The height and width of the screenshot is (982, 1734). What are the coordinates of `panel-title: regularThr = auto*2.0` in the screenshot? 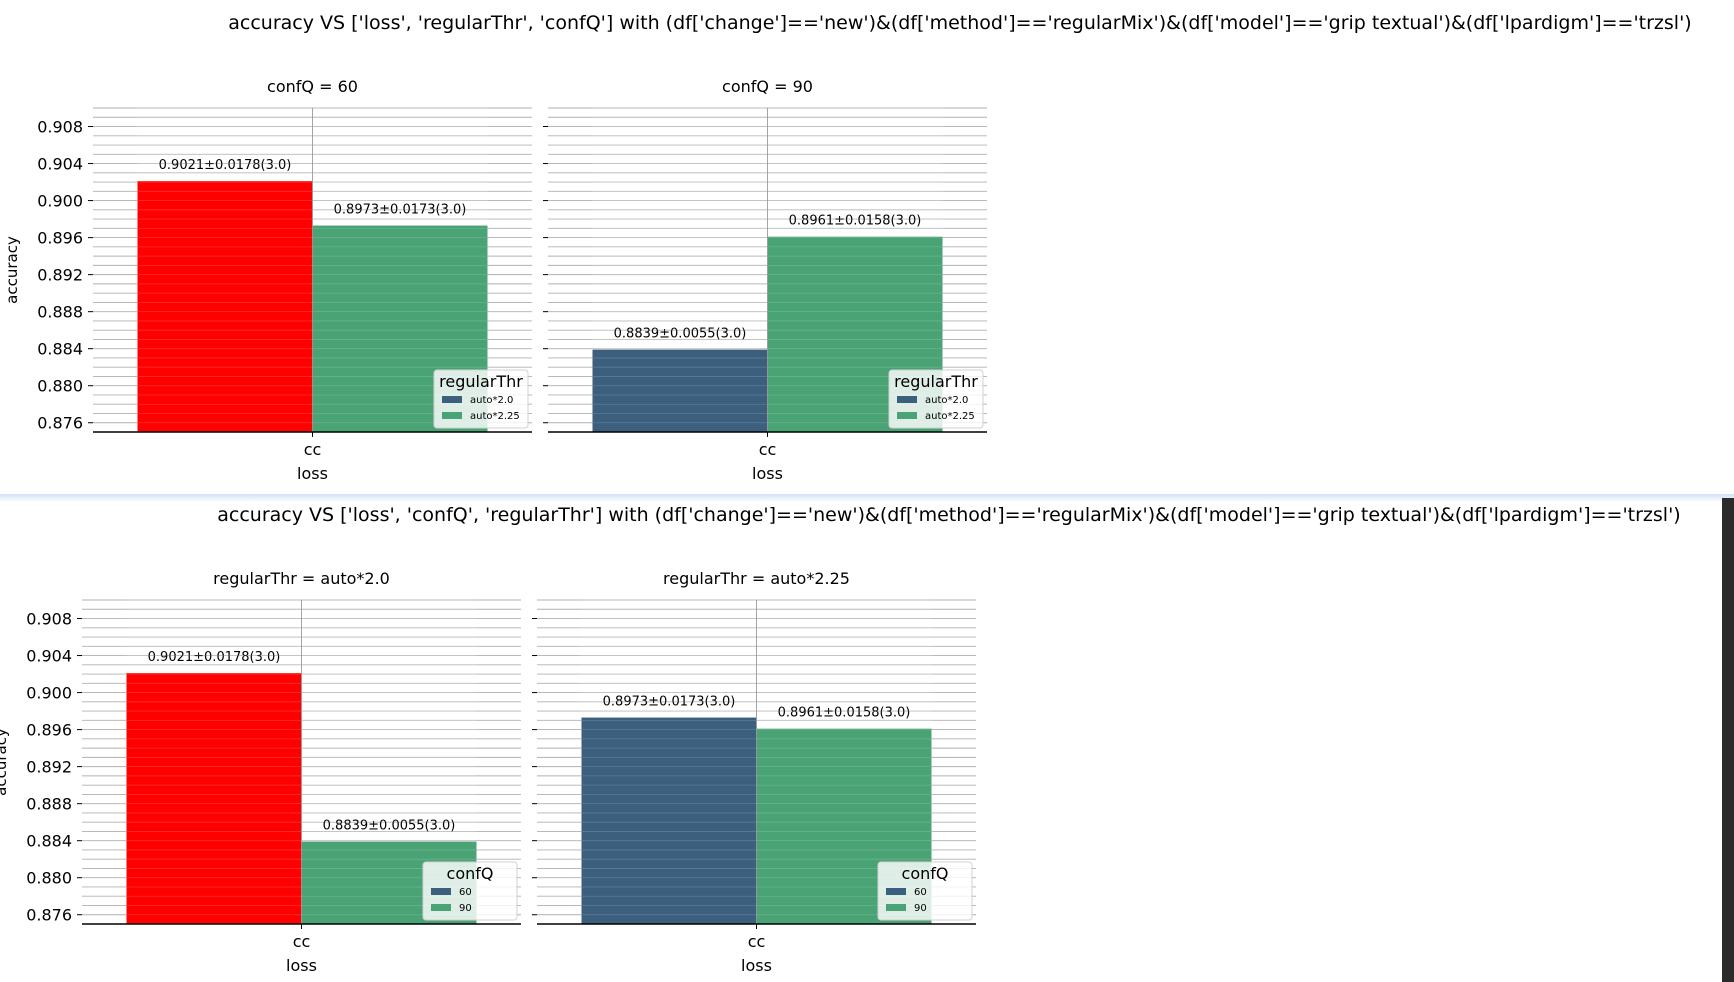 It's located at (301, 578).